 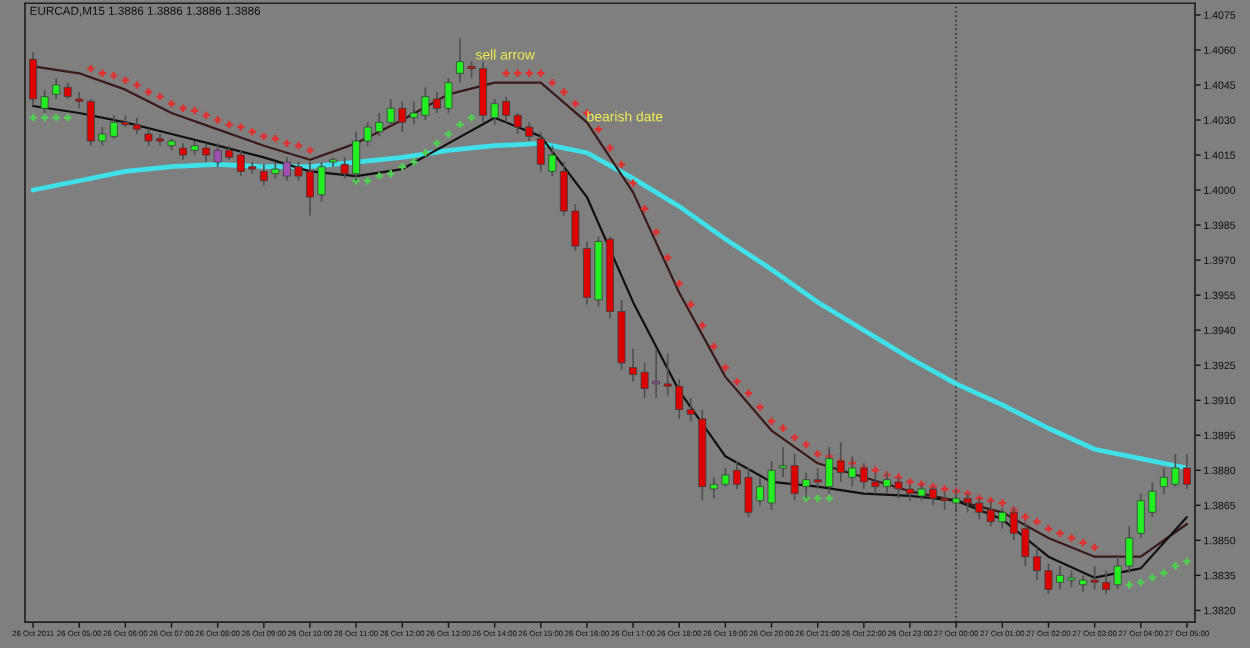 What do you see at coordinates (690, 410) in the screenshot?
I see `candlestick` at bounding box center [690, 410].